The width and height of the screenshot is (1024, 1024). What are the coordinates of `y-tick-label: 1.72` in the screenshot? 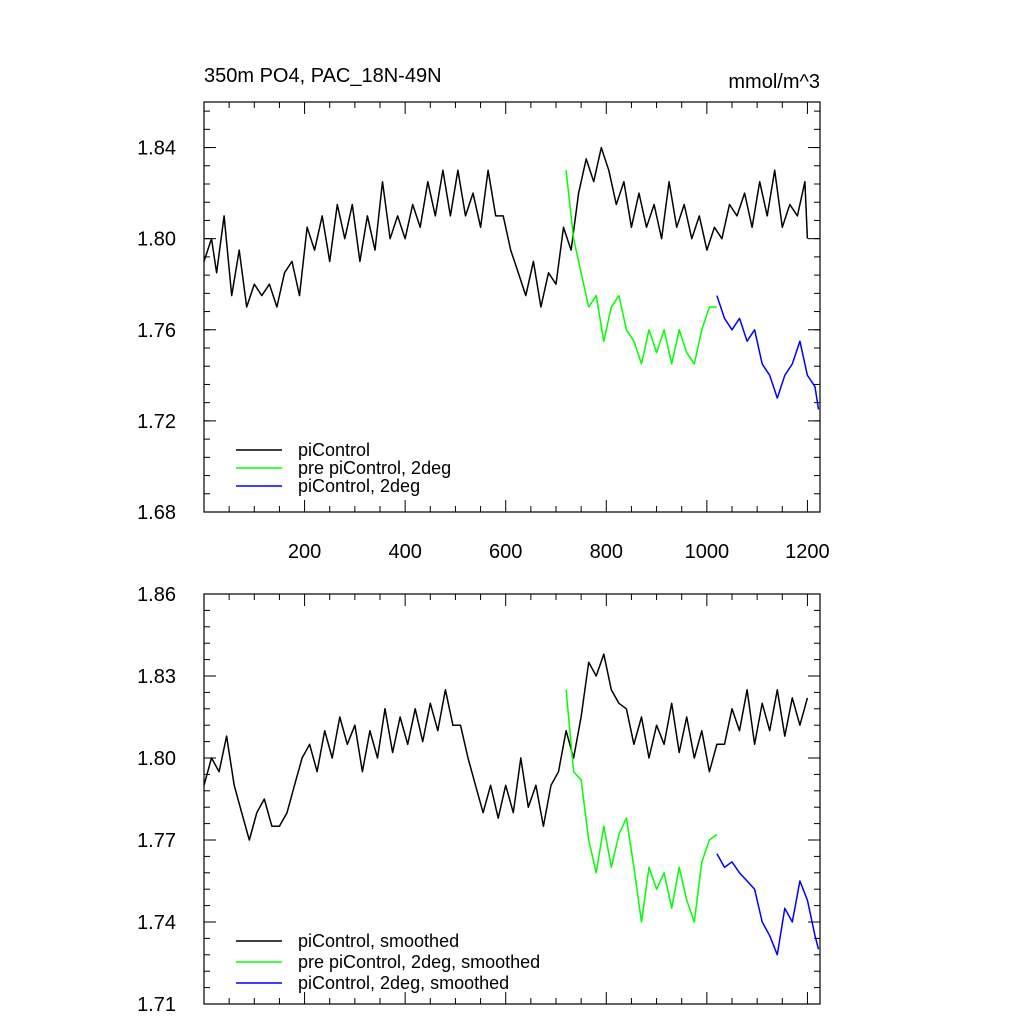 It's located at (156, 422).